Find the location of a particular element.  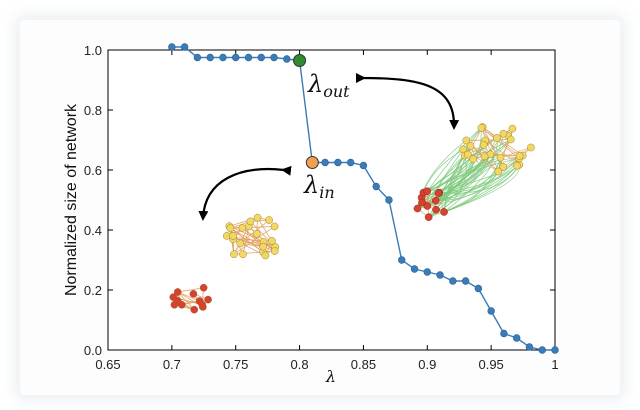

lambda-in-label: λin is located at coordinates (319, 186).